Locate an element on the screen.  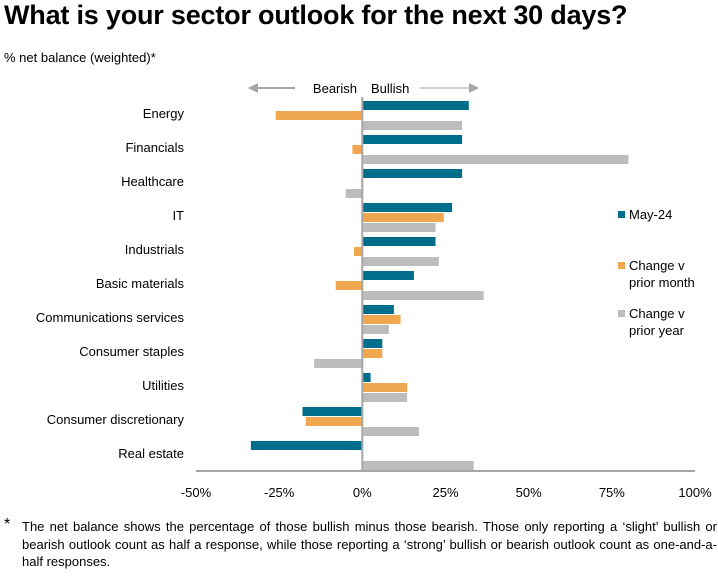
category-label: Healthcare is located at coordinates (152, 181).